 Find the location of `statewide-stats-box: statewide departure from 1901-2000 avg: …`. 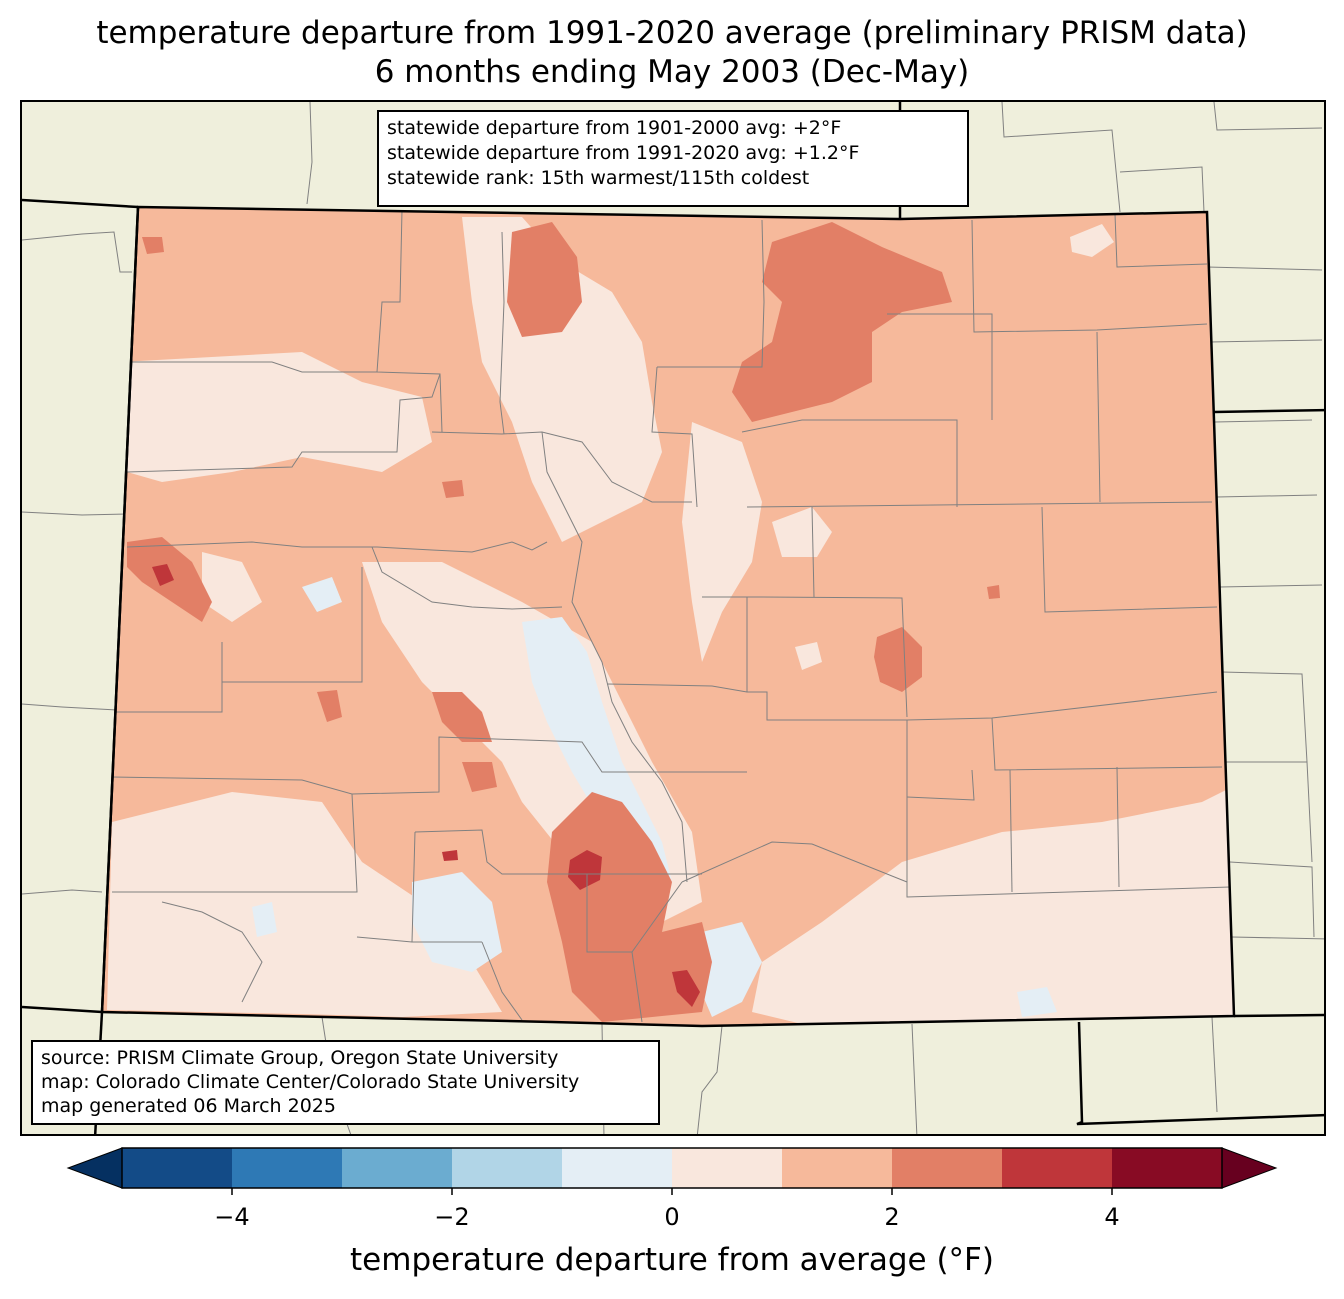

statewide-stats-box: statewide departure from 1901-2000 avg: … is located at coordinates (673, 158).